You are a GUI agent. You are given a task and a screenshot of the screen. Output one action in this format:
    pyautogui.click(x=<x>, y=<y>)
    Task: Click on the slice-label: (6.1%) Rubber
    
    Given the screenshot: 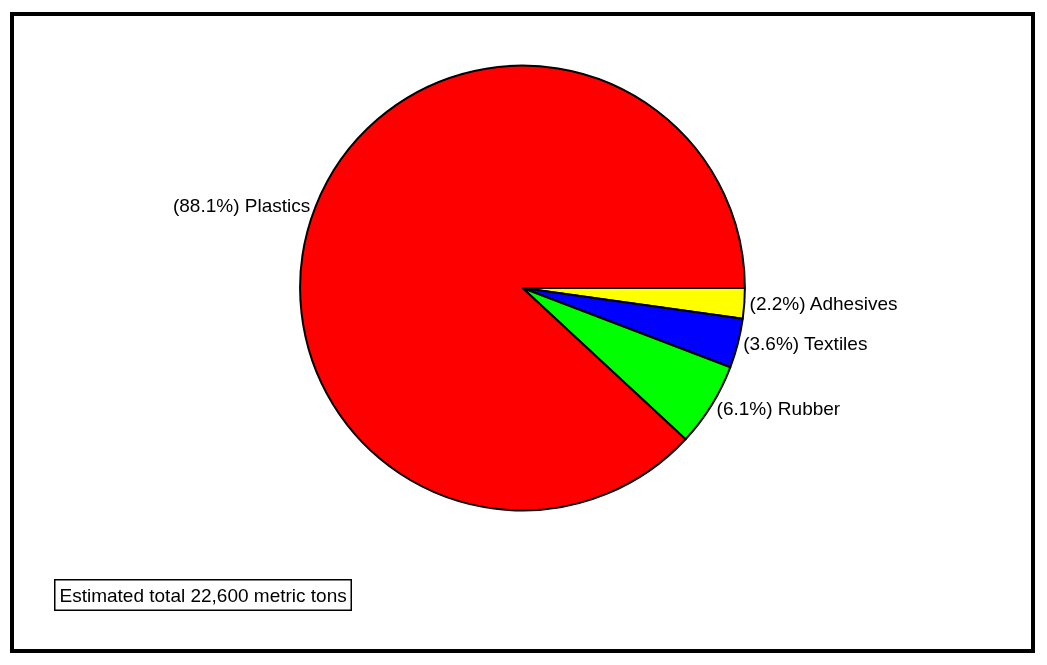 What is the action you would take?
    pyautogui.click(x=778, y=408)
    